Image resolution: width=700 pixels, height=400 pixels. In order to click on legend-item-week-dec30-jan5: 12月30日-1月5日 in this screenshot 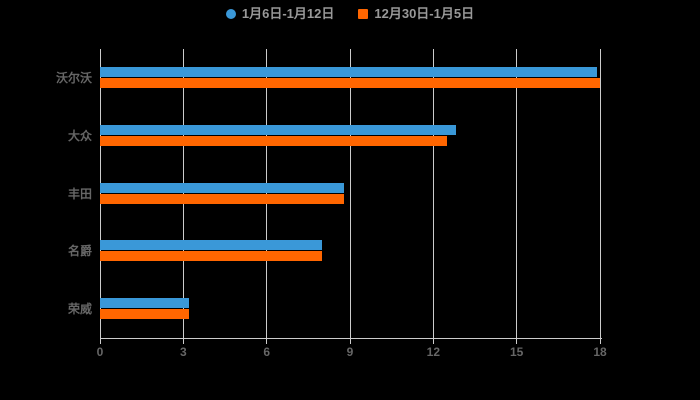, I will do `click(416, 14)`.